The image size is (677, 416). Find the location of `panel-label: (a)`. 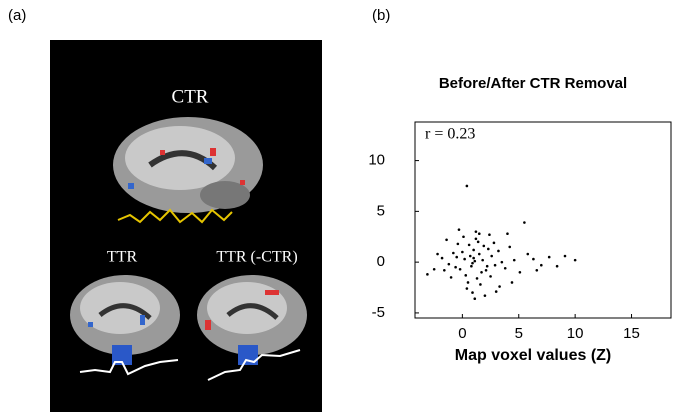

panel-label: (a) is located at coordinates (17, 15).